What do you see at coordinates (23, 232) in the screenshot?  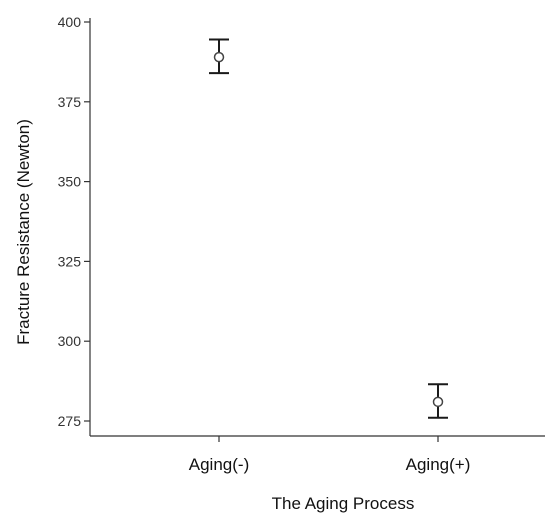 I see `y-axis-title: Fracture Resistance (Newton)` at bounding box center [23, 232].